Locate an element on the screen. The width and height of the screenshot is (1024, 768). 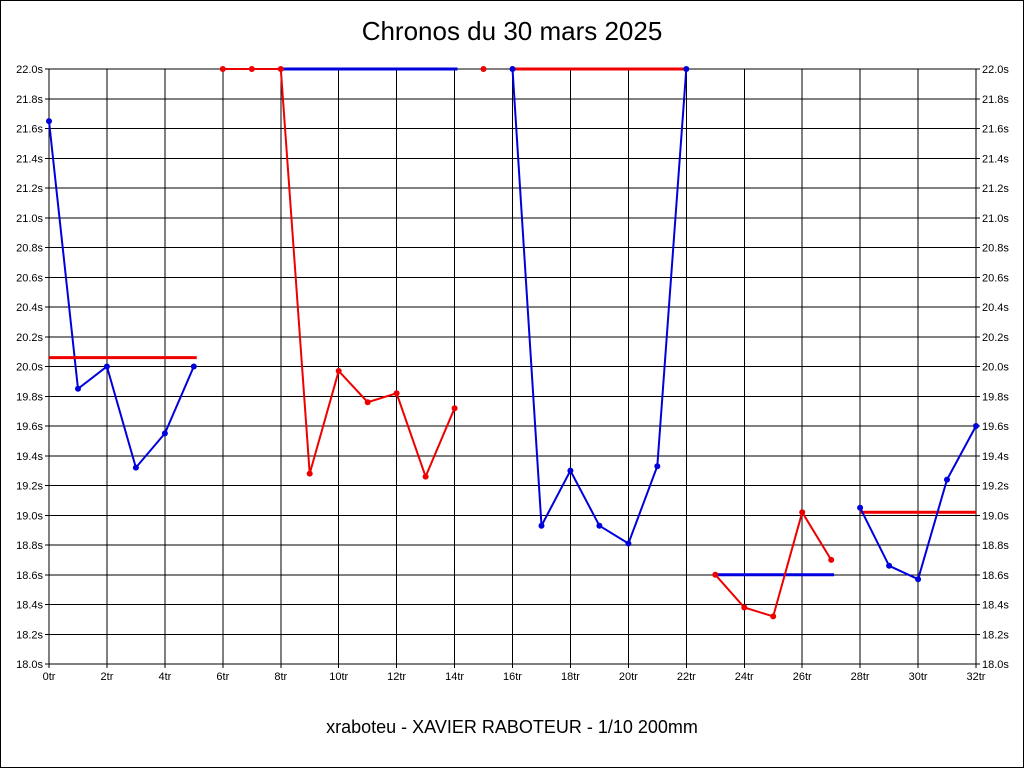
y-axis-label-left: 18.2s is located at coordinates (29, 635).